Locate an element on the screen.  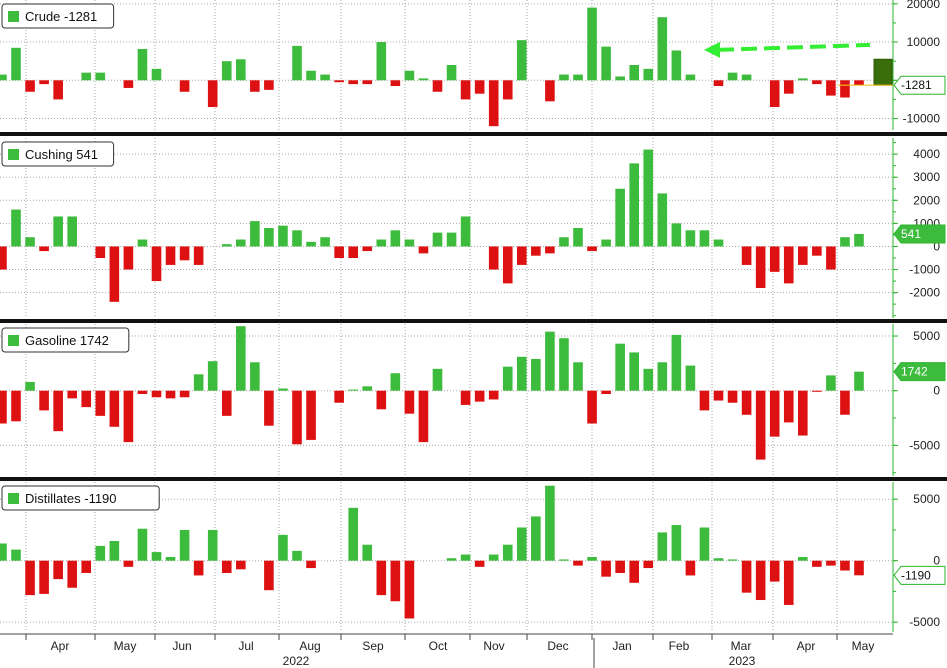
x-tick-label: Nov is located at coordinates (493, 646).